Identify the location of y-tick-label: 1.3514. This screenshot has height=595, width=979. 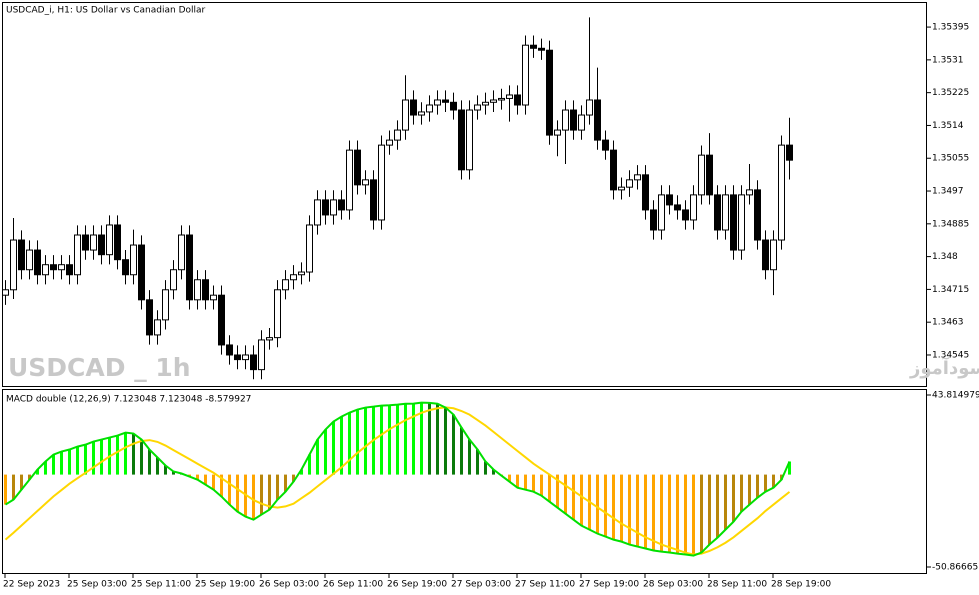
(948, 126).